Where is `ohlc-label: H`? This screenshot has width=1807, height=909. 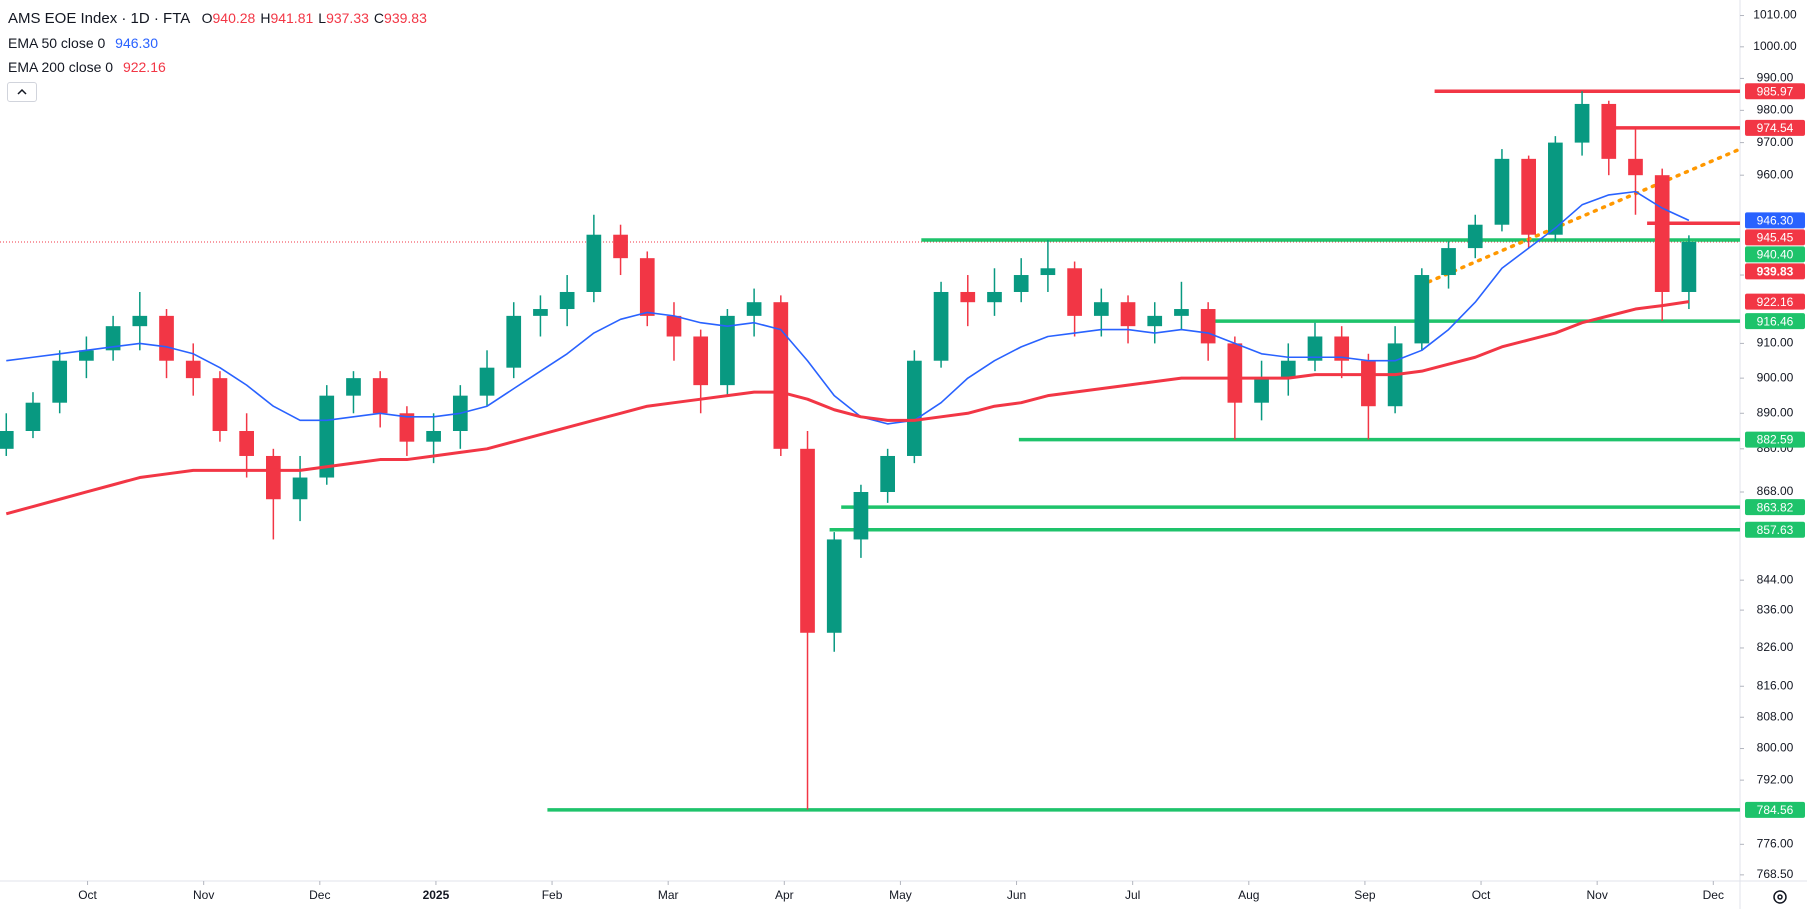 ohlc-label: H is located at coordinates (265, 18).